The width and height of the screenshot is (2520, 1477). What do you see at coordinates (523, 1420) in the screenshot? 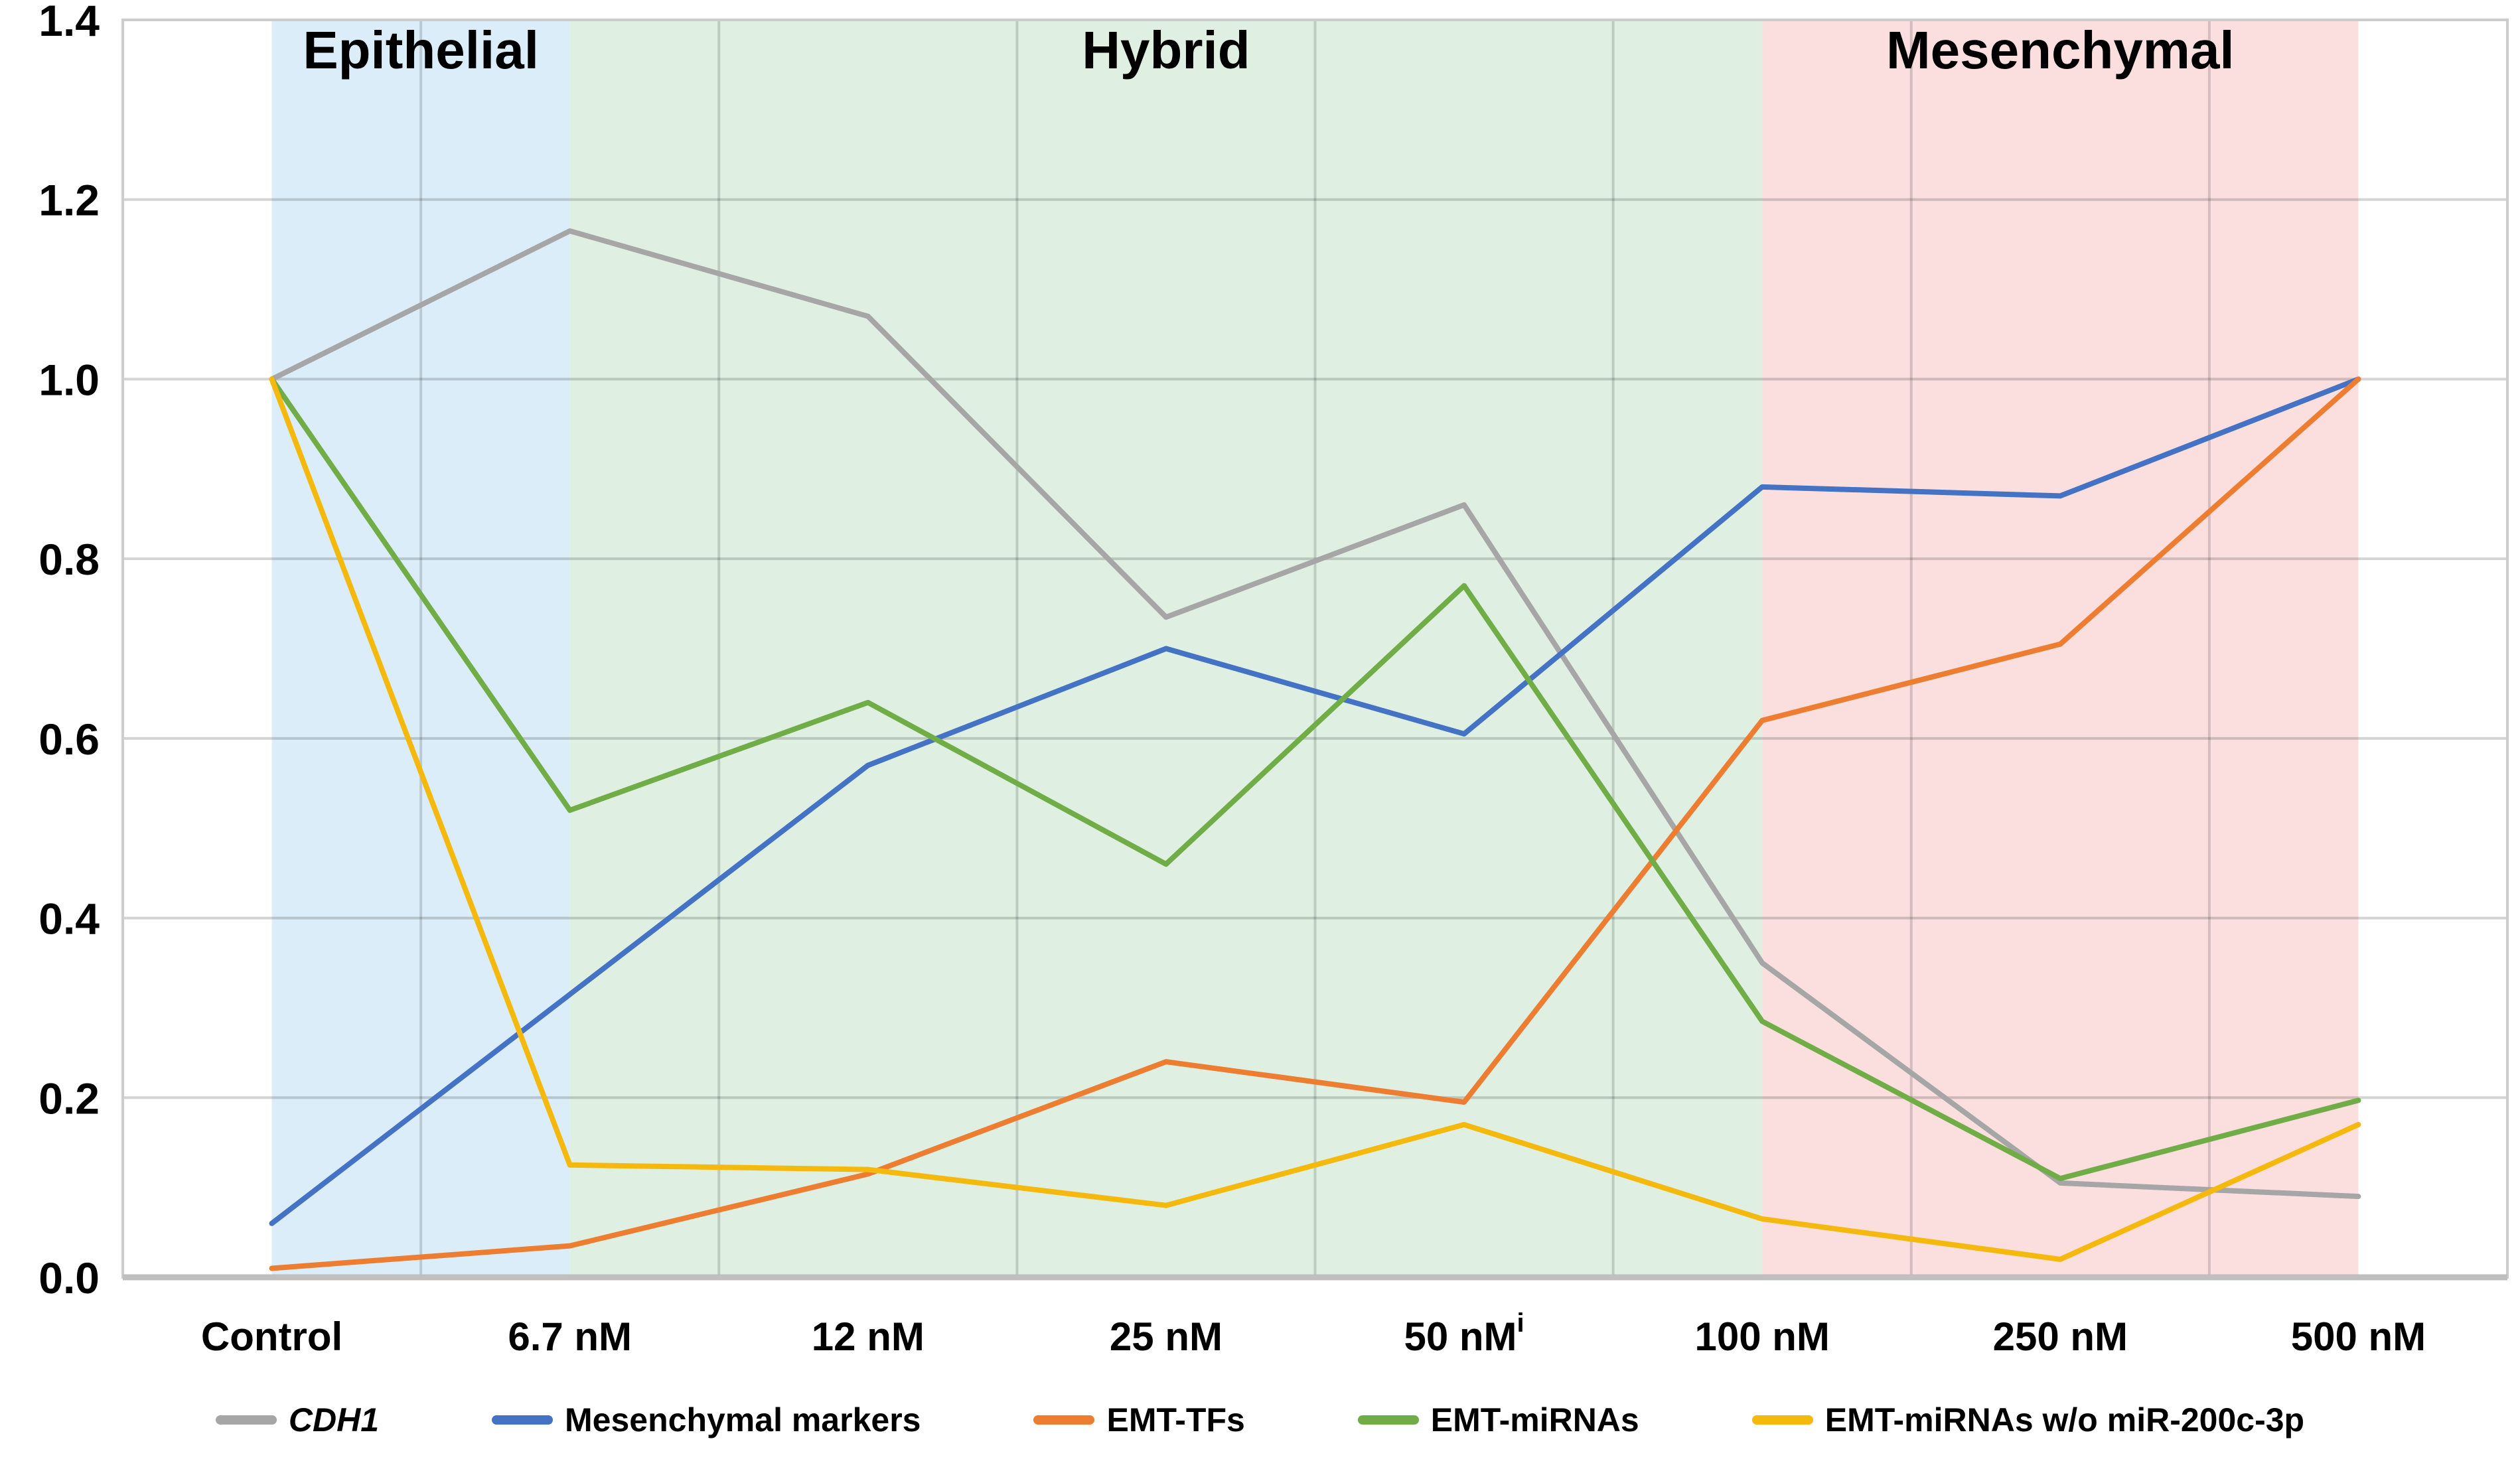
I see `legend-swatch-mesenchymal-markers` at bounding box center [523, 1420].